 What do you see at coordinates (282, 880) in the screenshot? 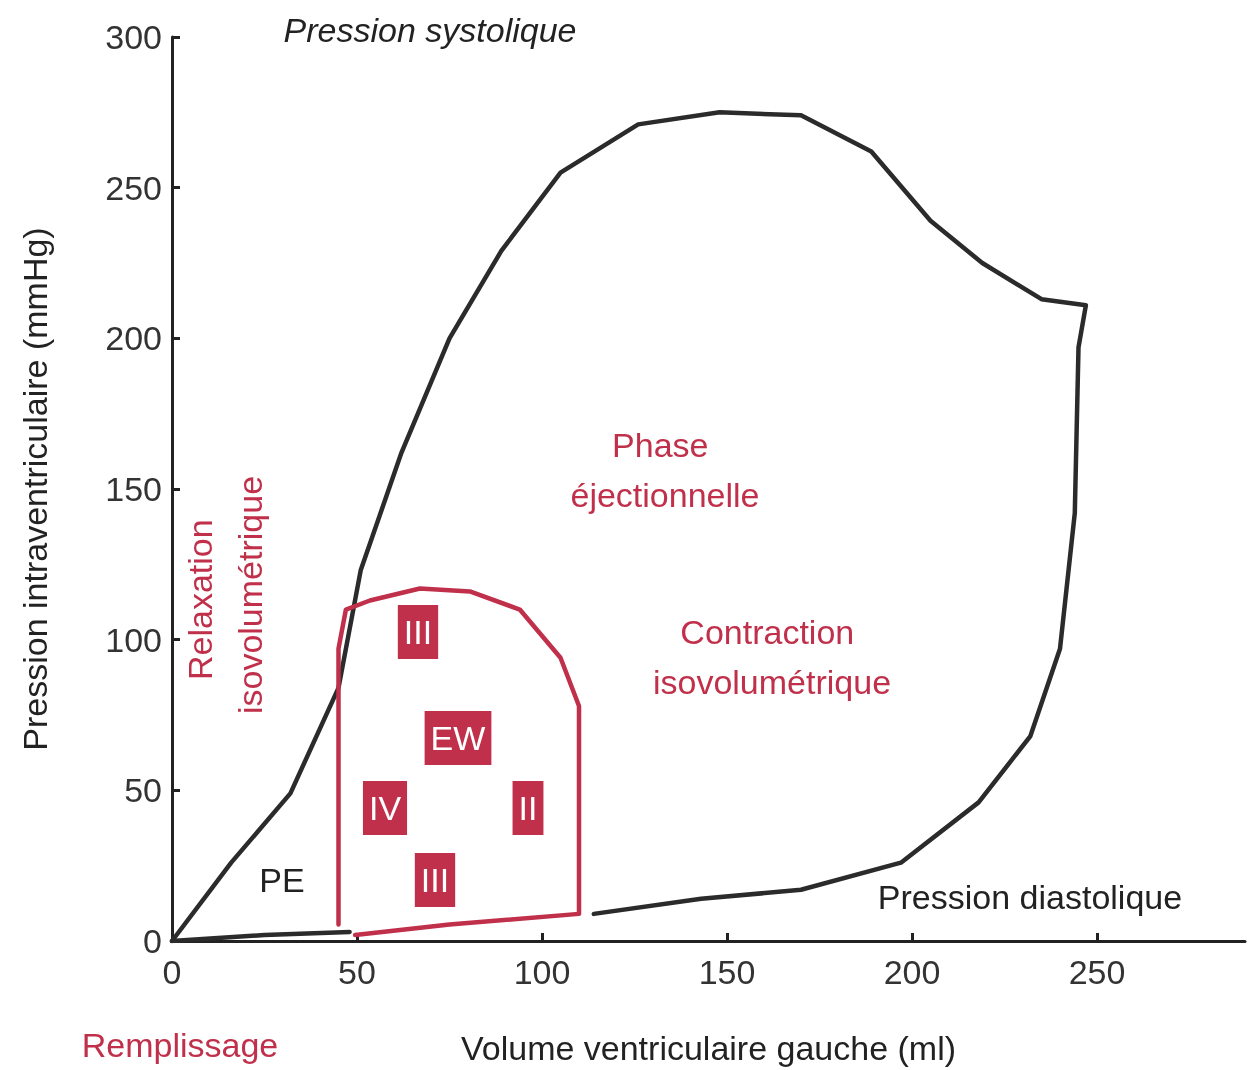
I see `annotation: PE` at bounding box center [282, 880].